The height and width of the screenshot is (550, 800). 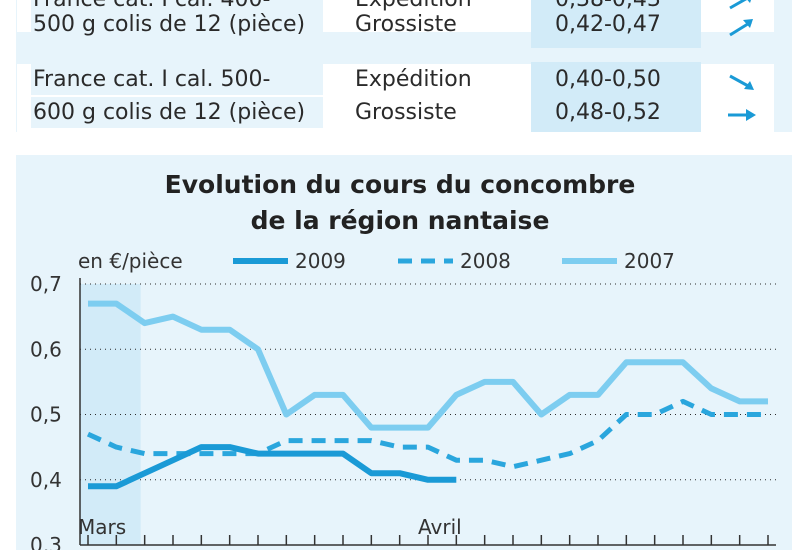 What do you see at coordinates (177, 112) in the screenshot?
I see `product-line: 600 g colis de 12 (pièce)` at bounding box center [177, 112].